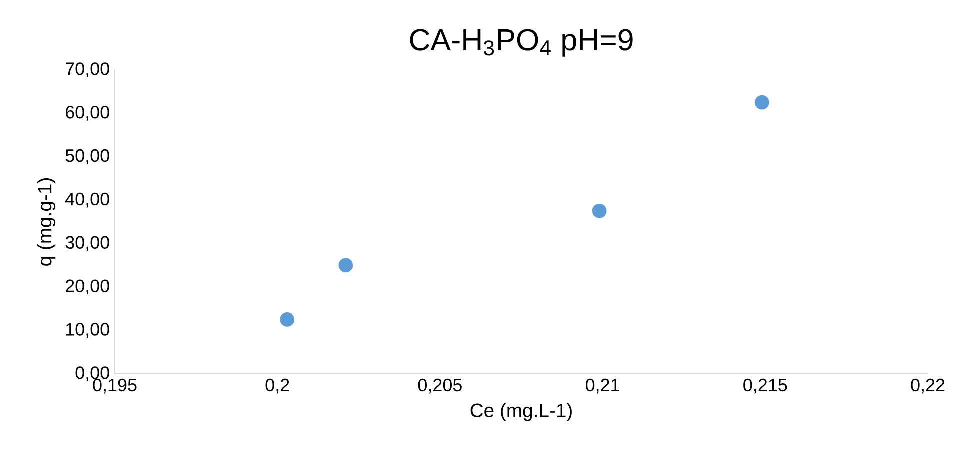 Image resolution: width=956 pixels, height=459 pixels. What do you see at coordinates (603, 386) in the screenshot?
I see `x-tick-label: 0,21` at bounding box center [603, 386].